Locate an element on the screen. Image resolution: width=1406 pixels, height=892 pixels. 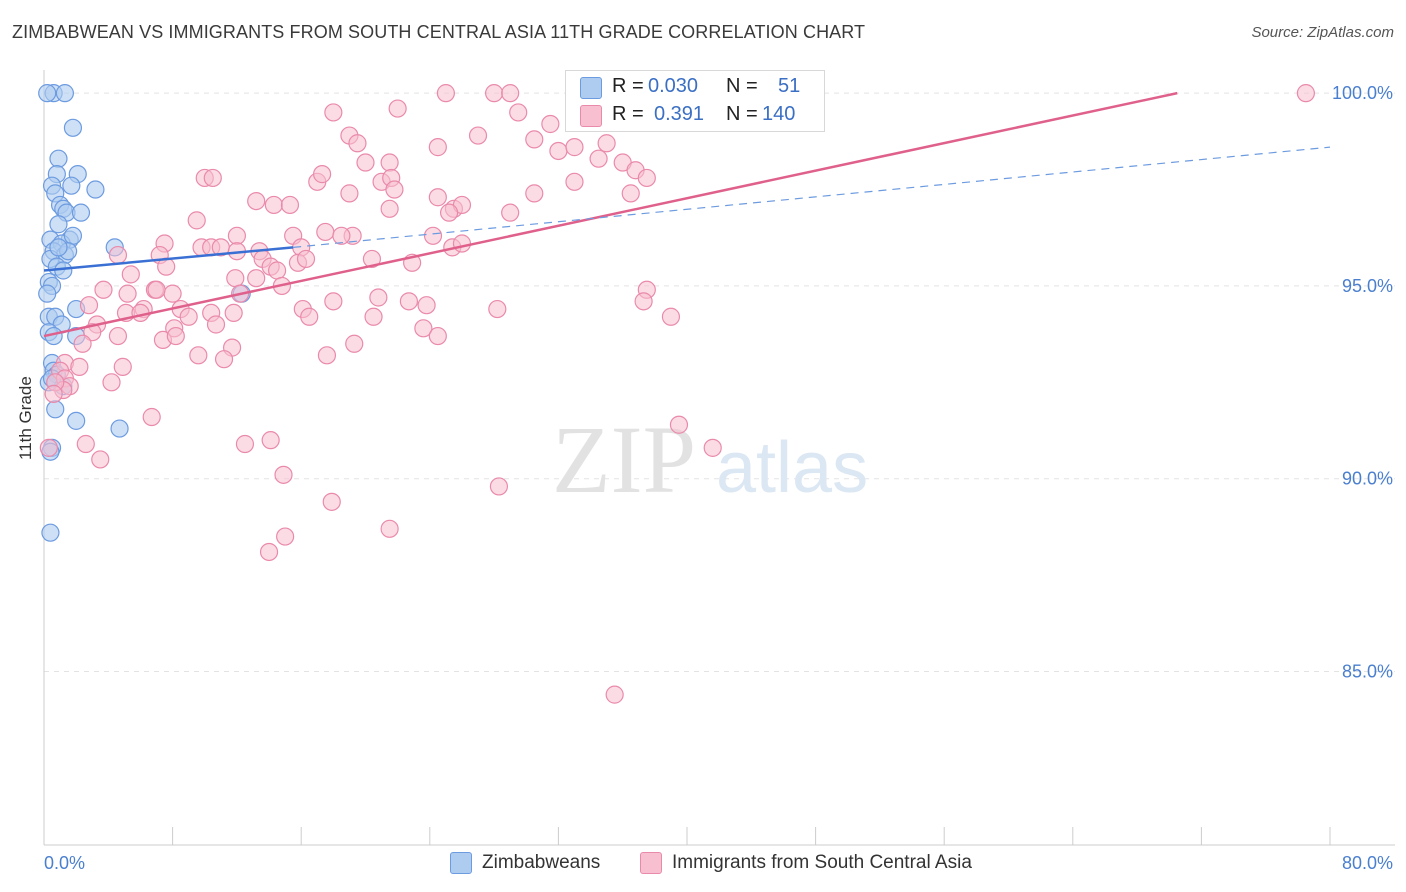
x-tick-label: 0.0% is located at coordinates (64, 863).